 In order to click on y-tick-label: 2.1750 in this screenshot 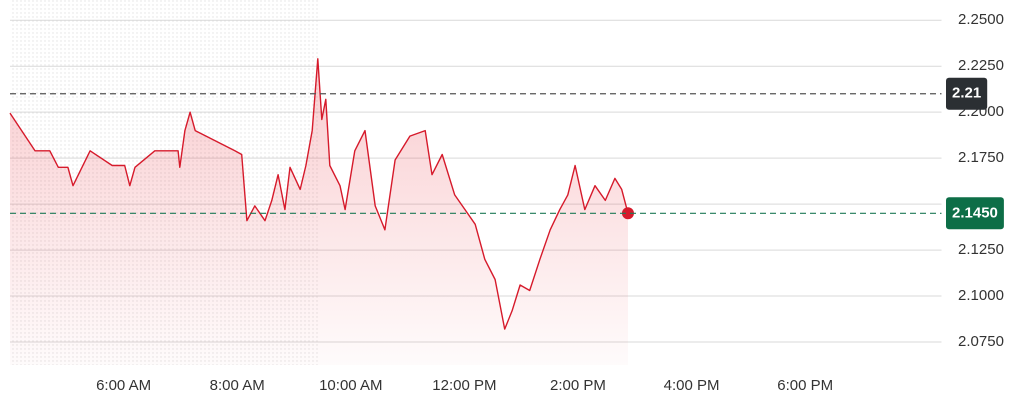, I will do `click(981, 157)`.